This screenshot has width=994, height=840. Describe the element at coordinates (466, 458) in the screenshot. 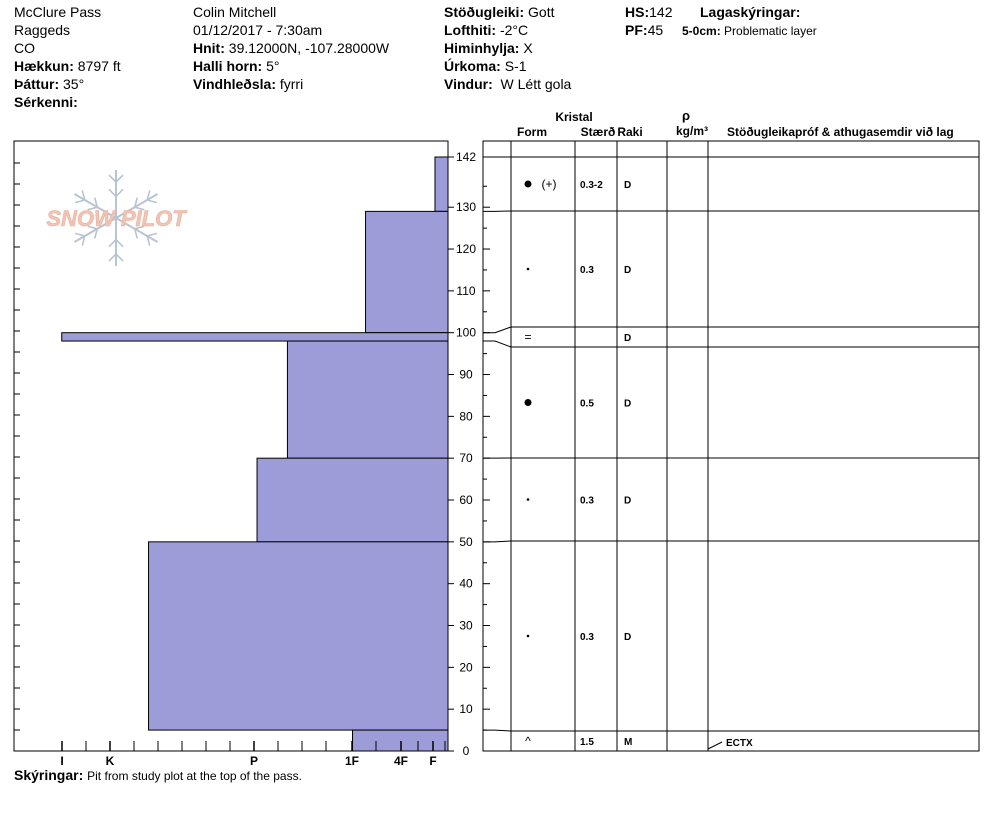

I see `depth-tick-label: 70` at that location.